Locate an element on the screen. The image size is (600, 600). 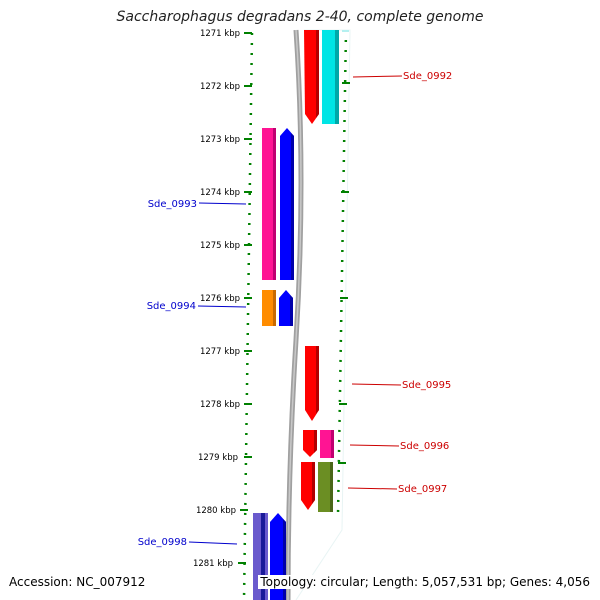
ruler-label: 1273 kbp is located at coordinates (220, 140).